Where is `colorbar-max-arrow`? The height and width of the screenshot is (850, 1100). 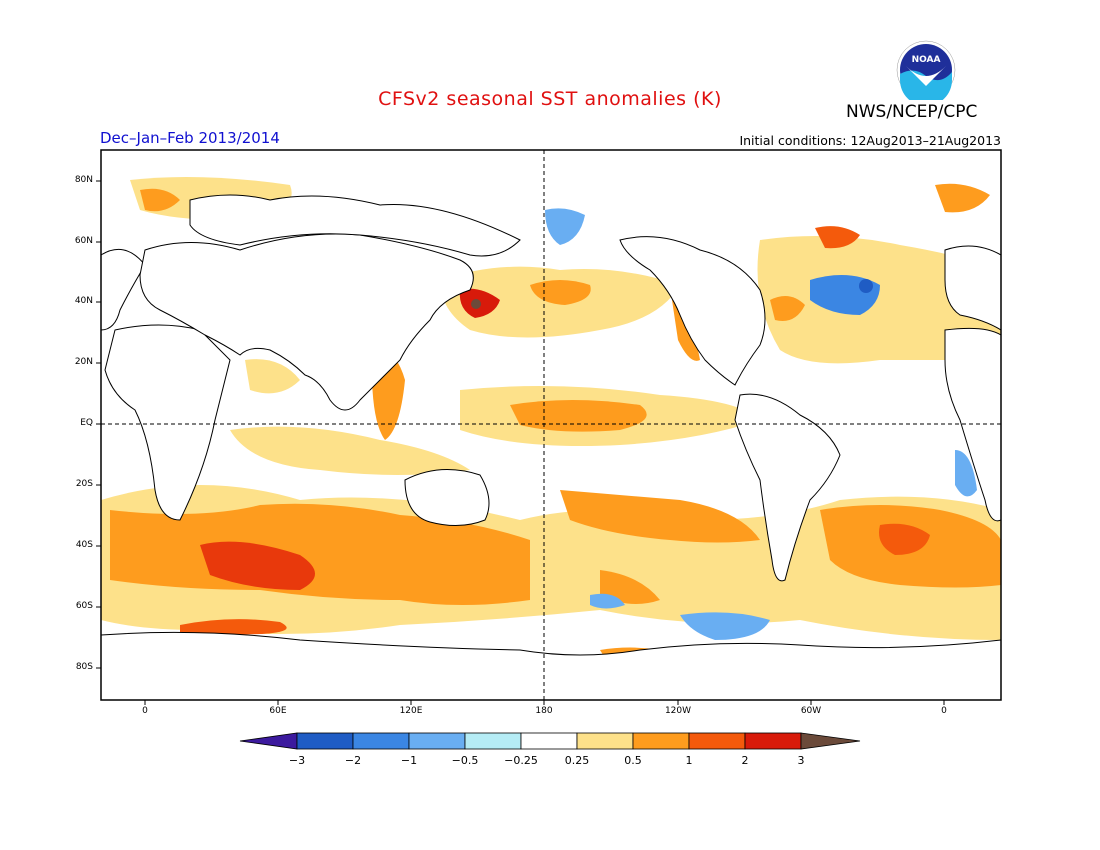 colorbar-max-arrow is located at coordinates (830, 741).